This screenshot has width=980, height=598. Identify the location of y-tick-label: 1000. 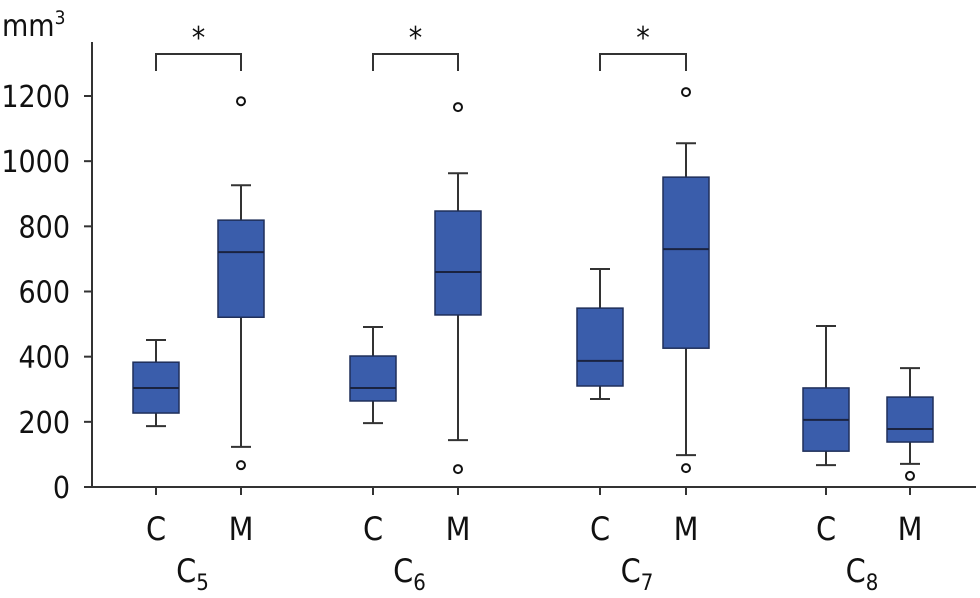
(35, 162).